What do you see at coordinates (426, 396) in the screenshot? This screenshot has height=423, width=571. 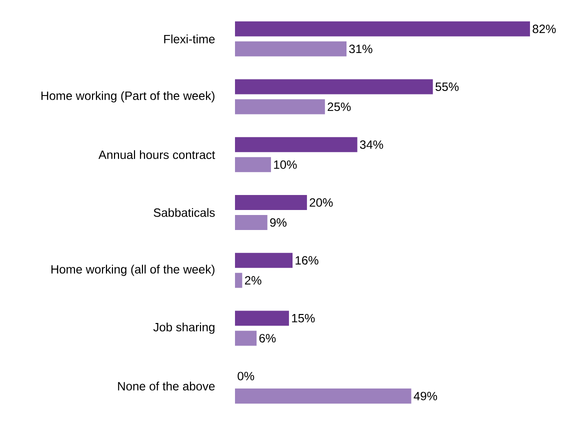 I see `data-label: 49%` at bounding box center [426, 396].